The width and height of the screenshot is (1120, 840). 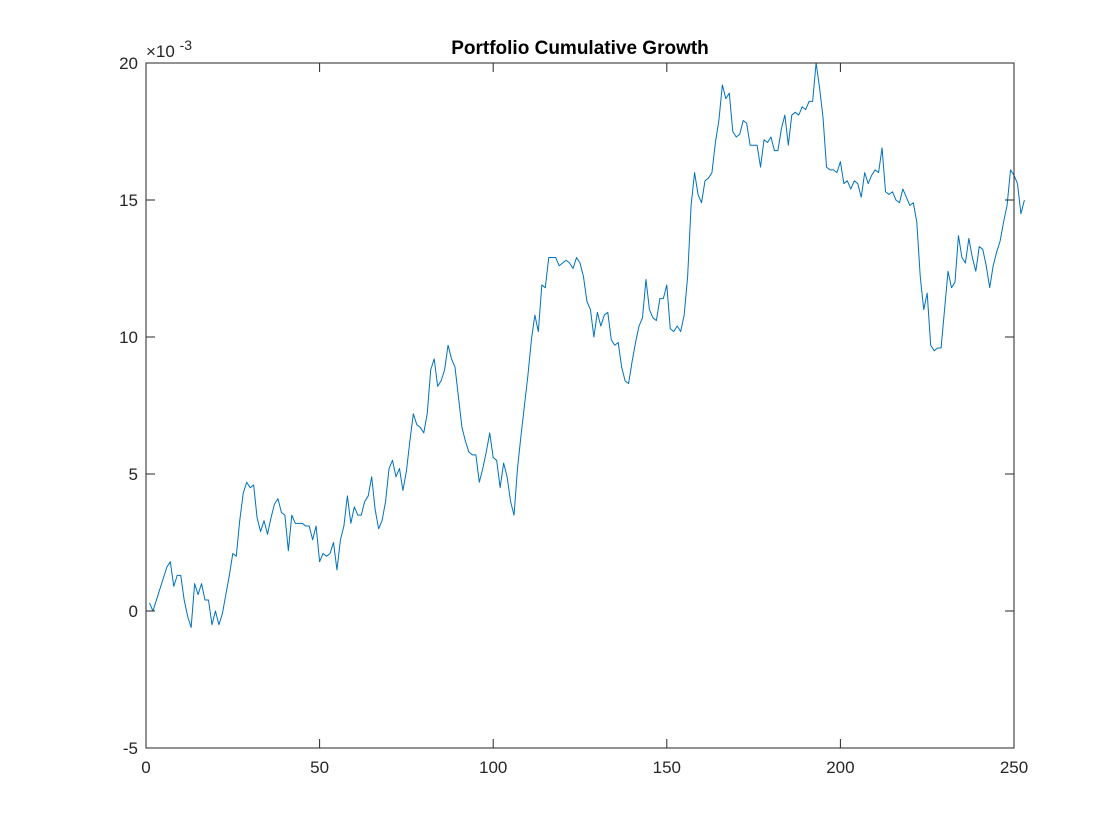 I want to click on x-tick-label: 50, so click(x=319, y=767).